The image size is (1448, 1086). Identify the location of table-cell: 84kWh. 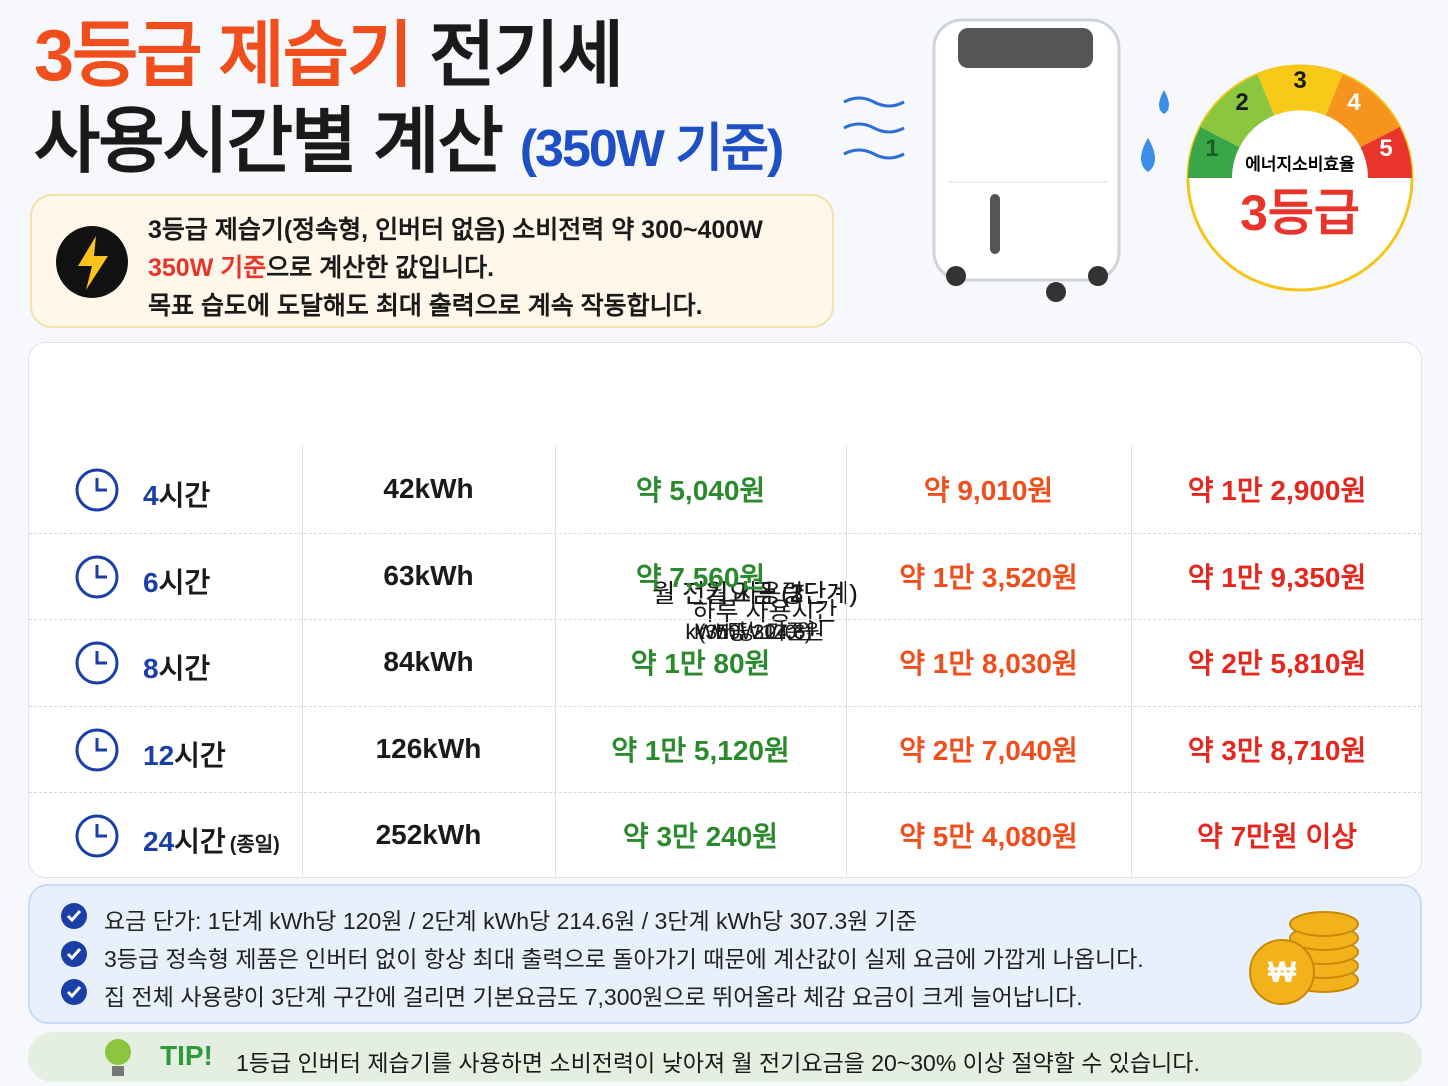
(428, 661).